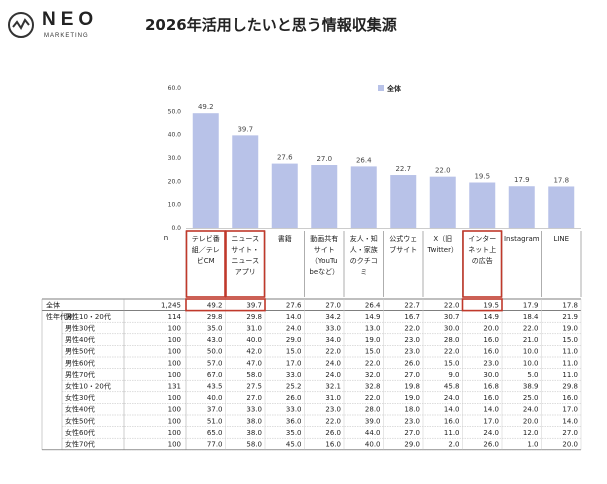 The image size is (607, 484). I want to click on table-cell: 38.9, so click(531, 387).